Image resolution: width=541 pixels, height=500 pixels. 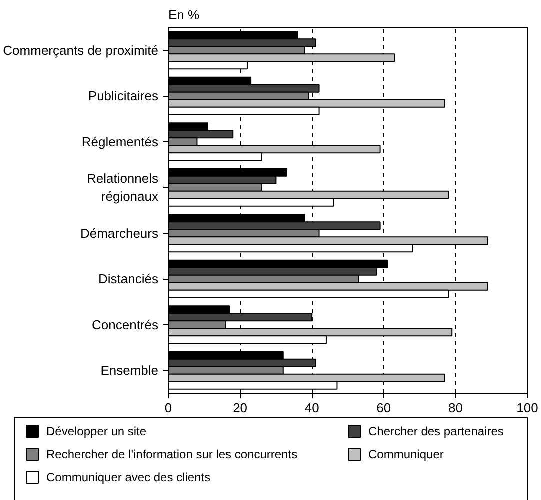 What do you see at coordinates (240, 408) in the screenshot?
I see `x-tick-label: 20` at bounding box center [240, 408].